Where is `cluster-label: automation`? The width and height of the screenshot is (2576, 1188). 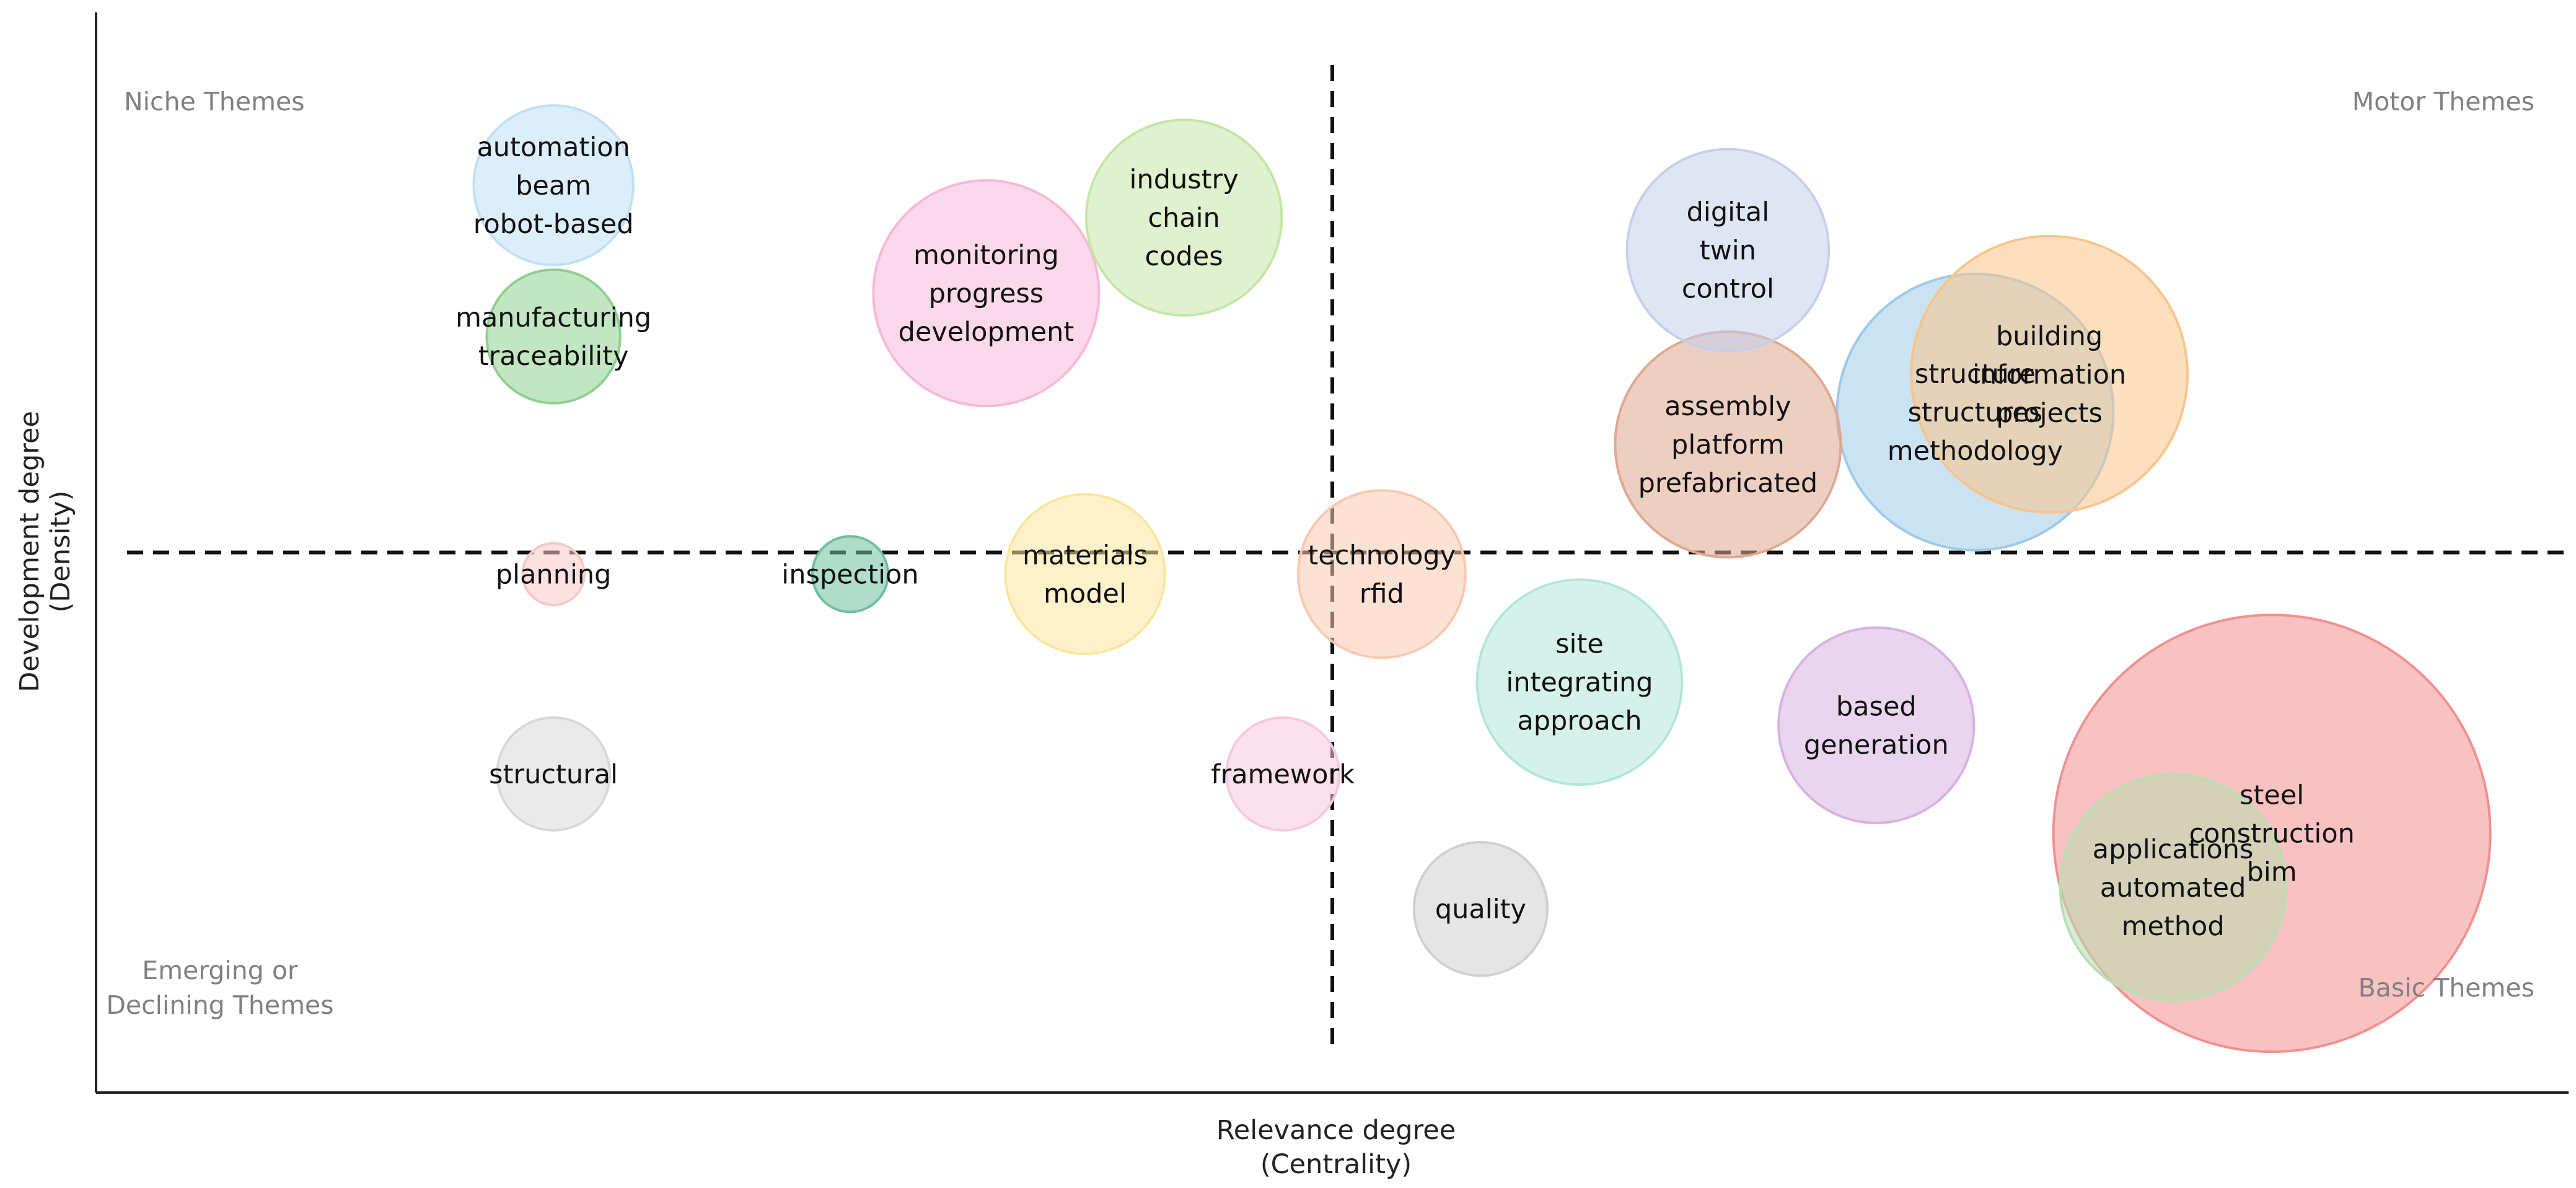
cluster-label: automation is located at coordinates (554, 147).